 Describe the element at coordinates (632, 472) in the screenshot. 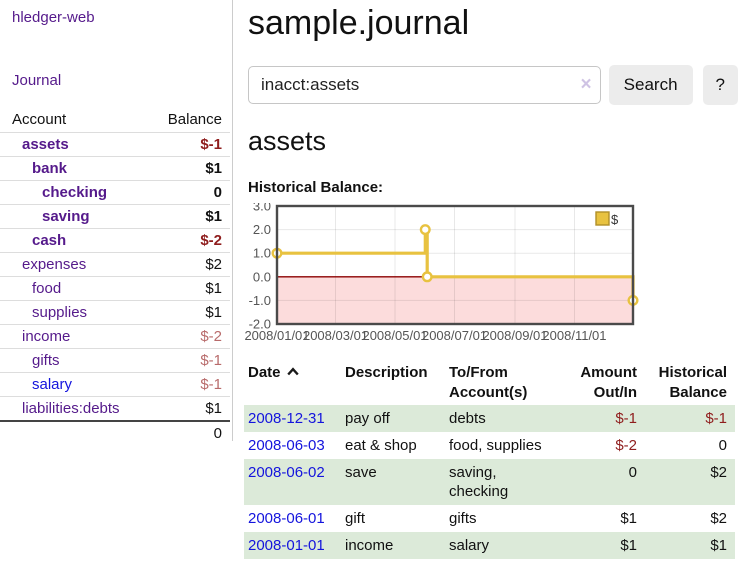

I see `register-amount: 0` at that location.